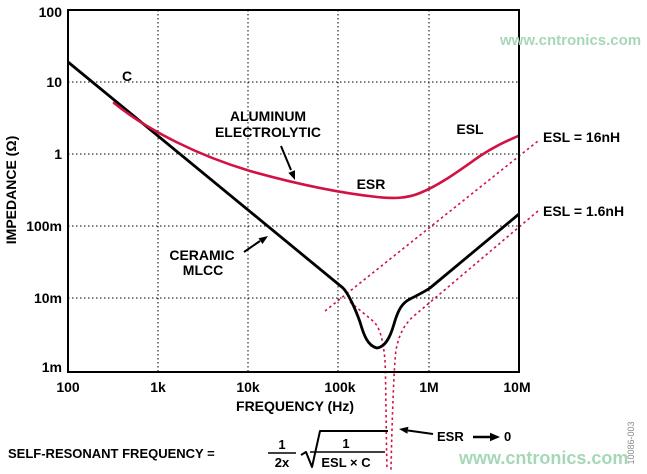 Image resolution: width=647 pixels, height=474 pixels. Describe the element at coordinates (470, 129) in the screenshot. I see `label-esl: ESL` at that location.